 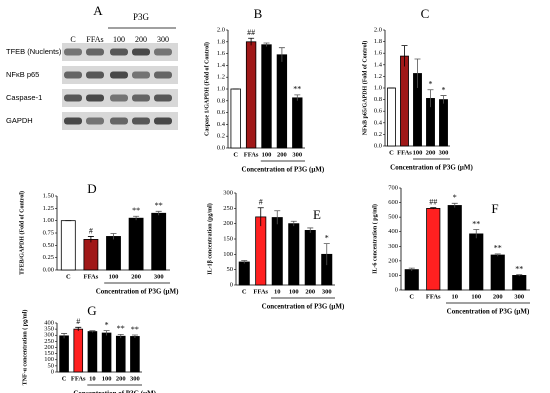 What do you see at coordinates (230, 269) in the screenshot?
I see `y-tick-label: 50` at bounding box center [230, 269].